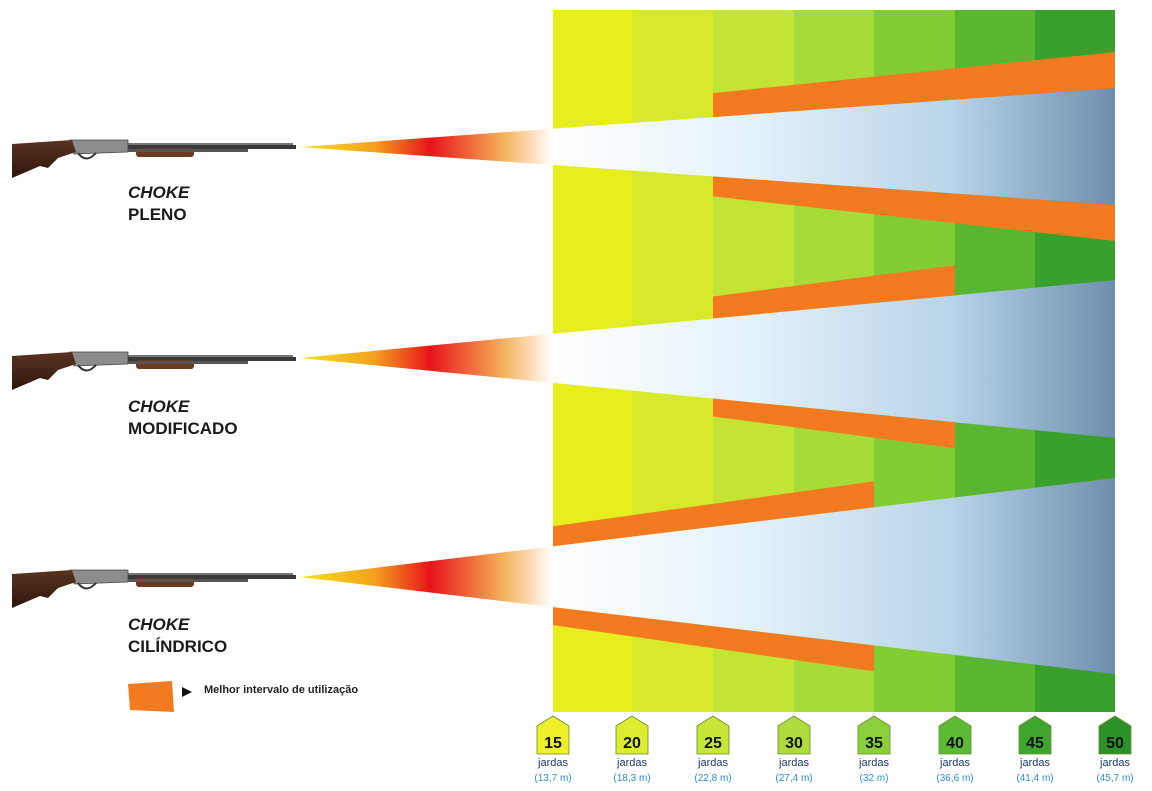  Describe the element at coordinates (281, 690) in the screenshot. I see `legend-label: Melhor intervalo de utilização` at that location.